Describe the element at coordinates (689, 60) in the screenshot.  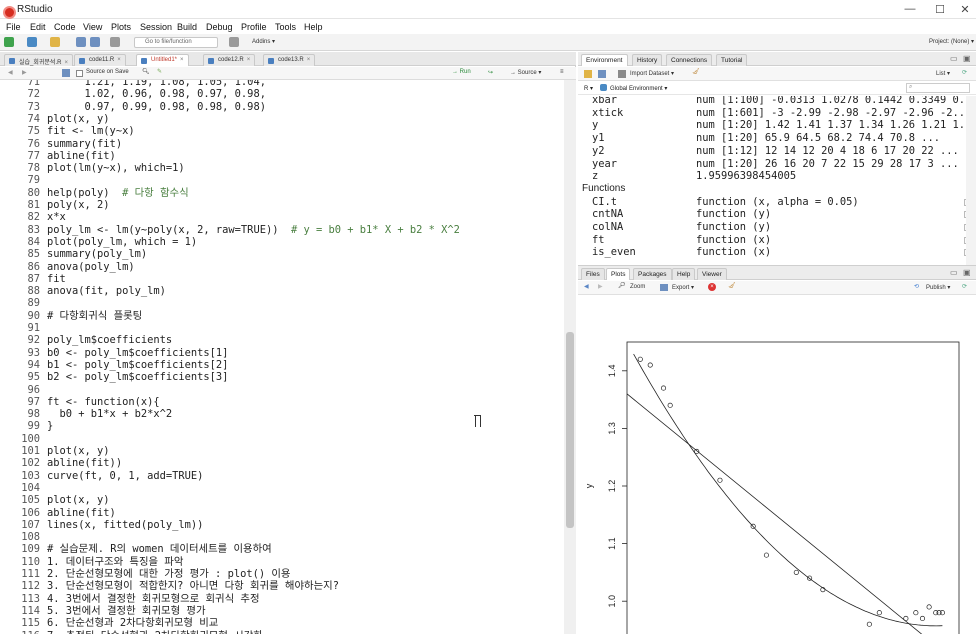
I see `tab-connections: Connections` at that location.